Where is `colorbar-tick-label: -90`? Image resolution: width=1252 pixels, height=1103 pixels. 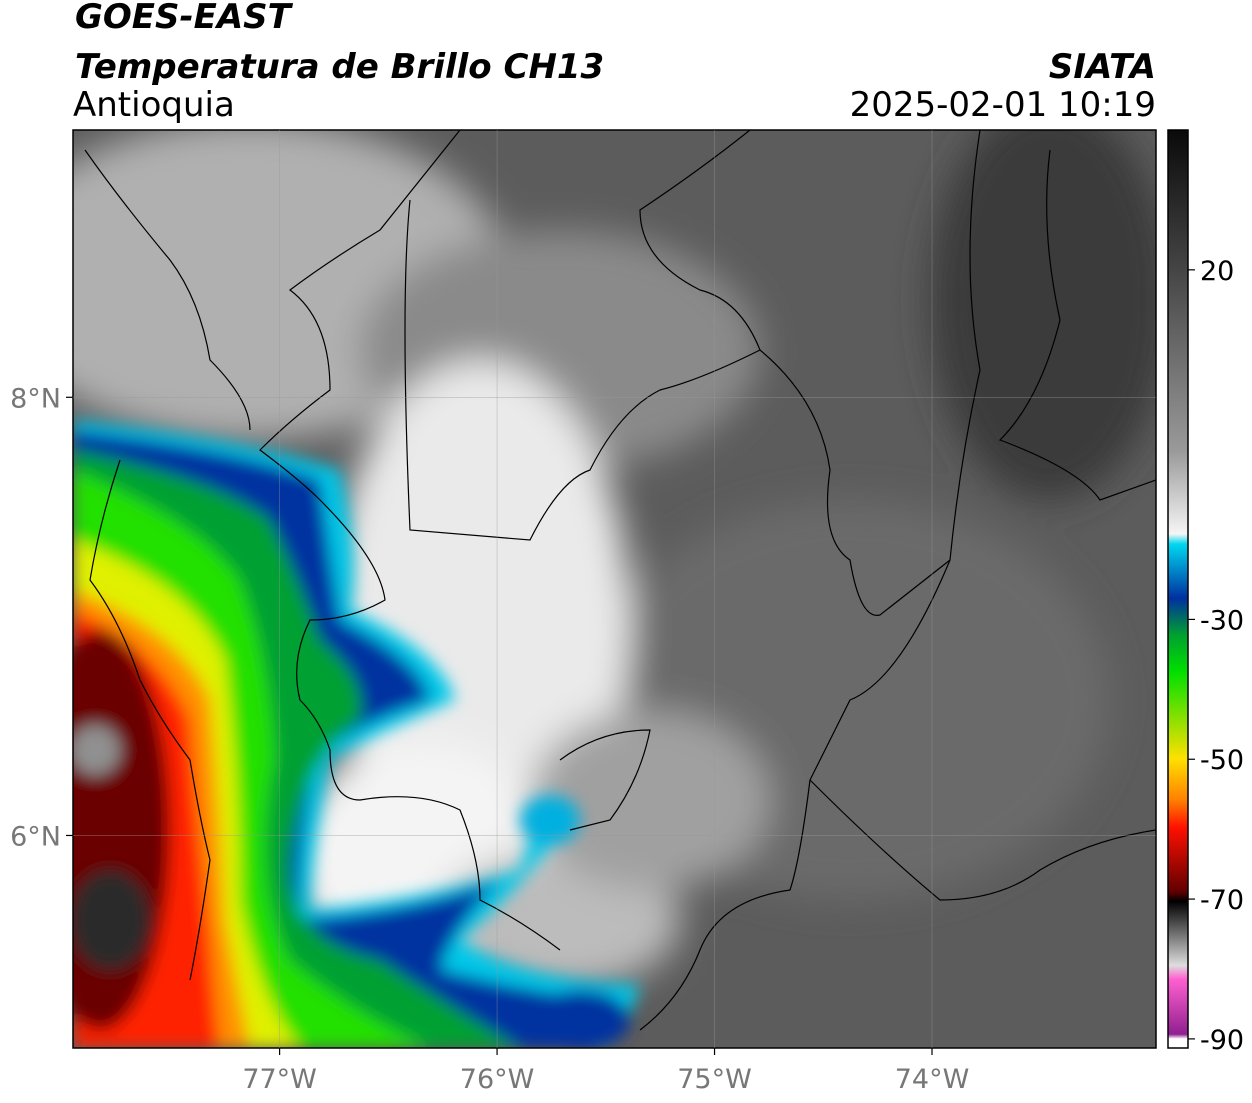
colorbar-tick-label: -90 is located at coordinates (1222, 1040).